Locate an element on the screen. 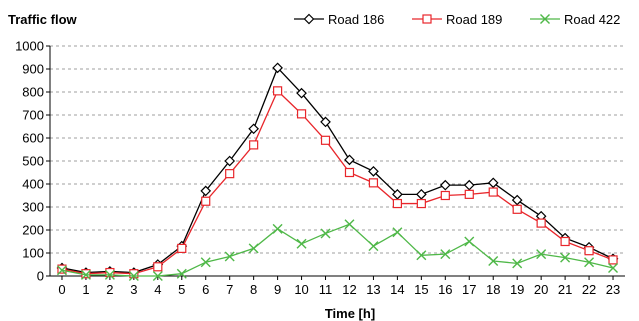 The width and height of the screenshot is (639, 321). x-tick-label-14: 14 is located at coordinates (397, 289).